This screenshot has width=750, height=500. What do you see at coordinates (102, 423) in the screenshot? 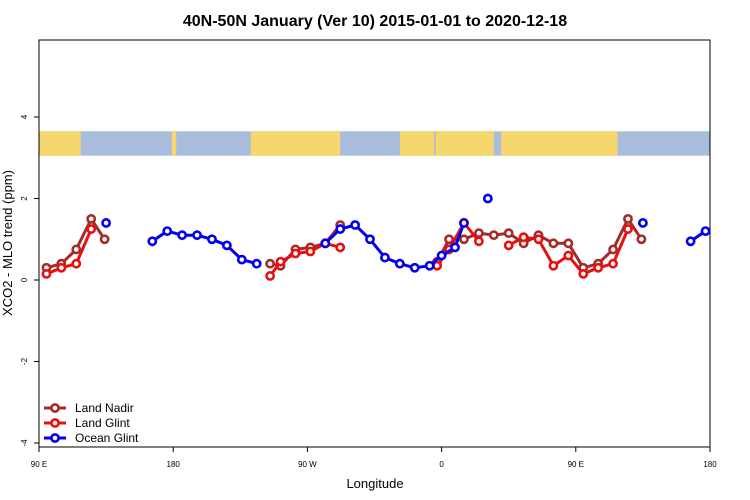
I see `legend-label-land-glint: Land Glint` at bounding box center [102, 423].